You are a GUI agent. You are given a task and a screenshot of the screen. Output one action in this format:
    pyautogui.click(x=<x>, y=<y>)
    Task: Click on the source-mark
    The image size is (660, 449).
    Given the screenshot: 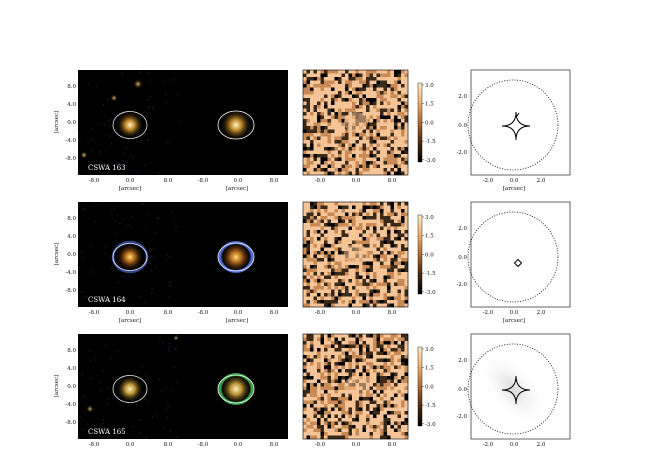 What is the action you would take?
    pyautogui.click(x=518, y=114)
    